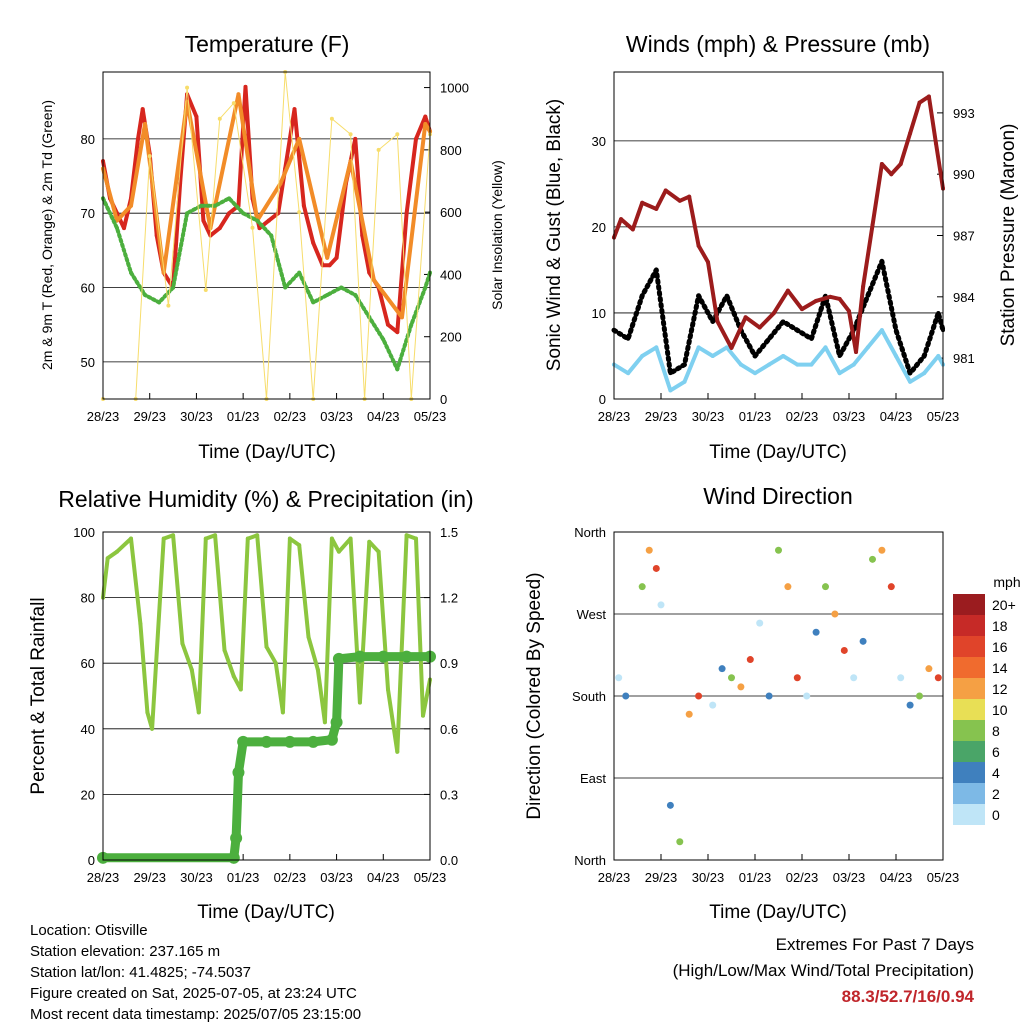  I want to click on station-latlon: Station lat/lon: 41.4825; -74.5037, so click(141, 972).